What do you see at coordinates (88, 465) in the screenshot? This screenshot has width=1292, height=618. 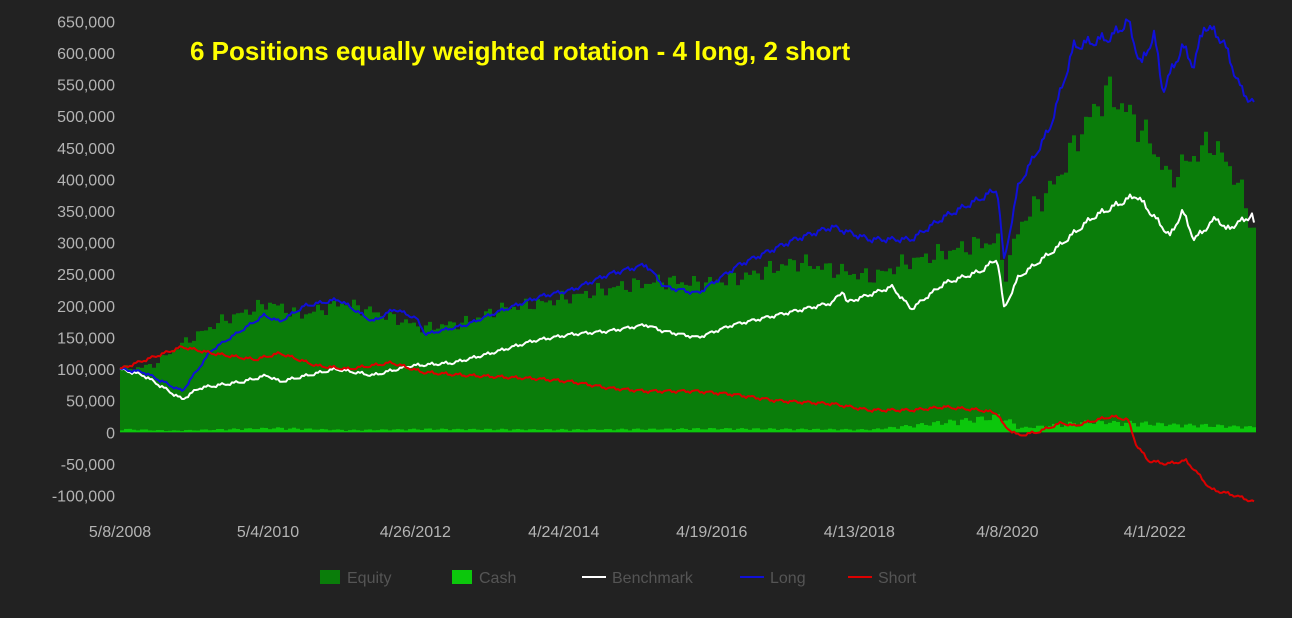 I see `y-tick-label: -50,000` at bounding box center [88, 465].